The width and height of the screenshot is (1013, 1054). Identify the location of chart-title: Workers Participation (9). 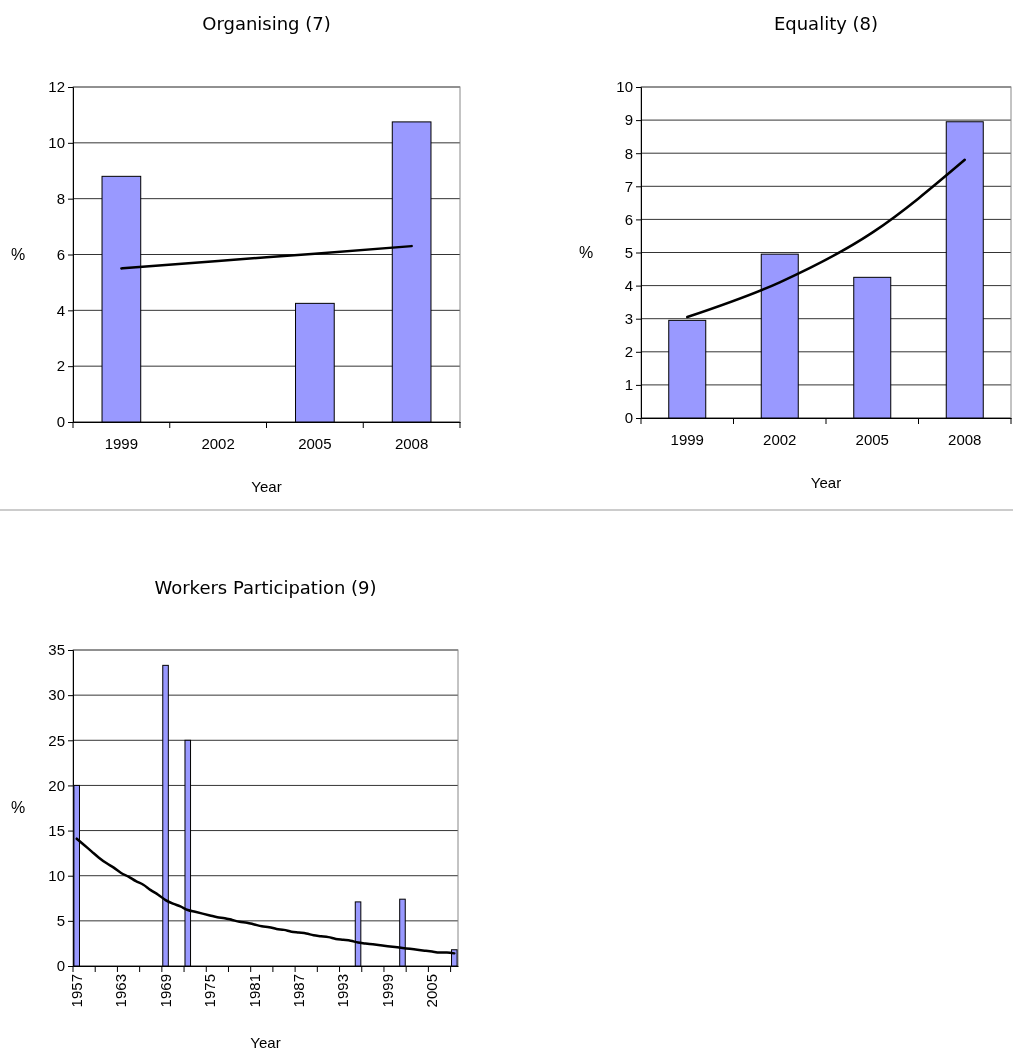
(265, 587).